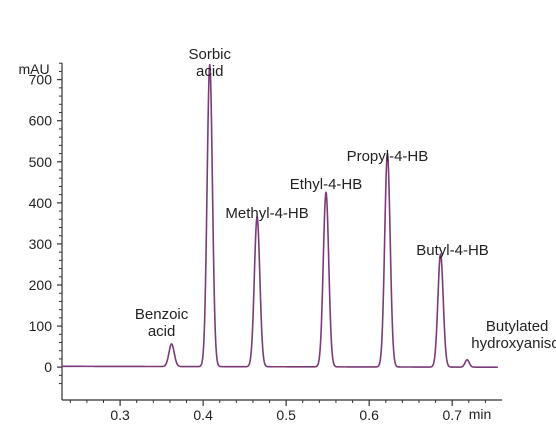 The height and width of the screenshot is (424, 556). I want to click on y-tick-label: 300, so click(41, 244).